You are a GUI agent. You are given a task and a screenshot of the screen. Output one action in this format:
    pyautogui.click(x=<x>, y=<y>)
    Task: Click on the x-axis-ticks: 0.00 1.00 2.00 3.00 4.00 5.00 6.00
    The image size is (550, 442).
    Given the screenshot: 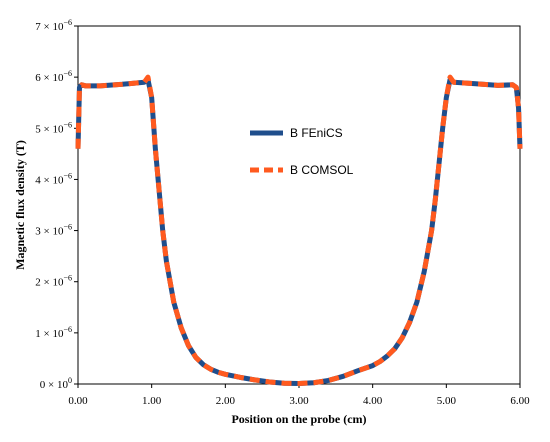 What is the action you would take?
    pyautogui.click(x=299, y=395)
    